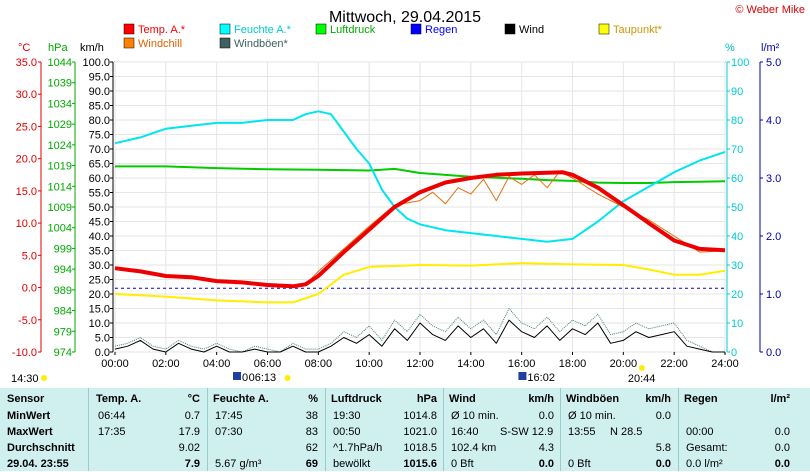  Describe the element at coordinates (99, 136) in the screenshot. I see `wind-axis-tick-label: 75.0` at that location.